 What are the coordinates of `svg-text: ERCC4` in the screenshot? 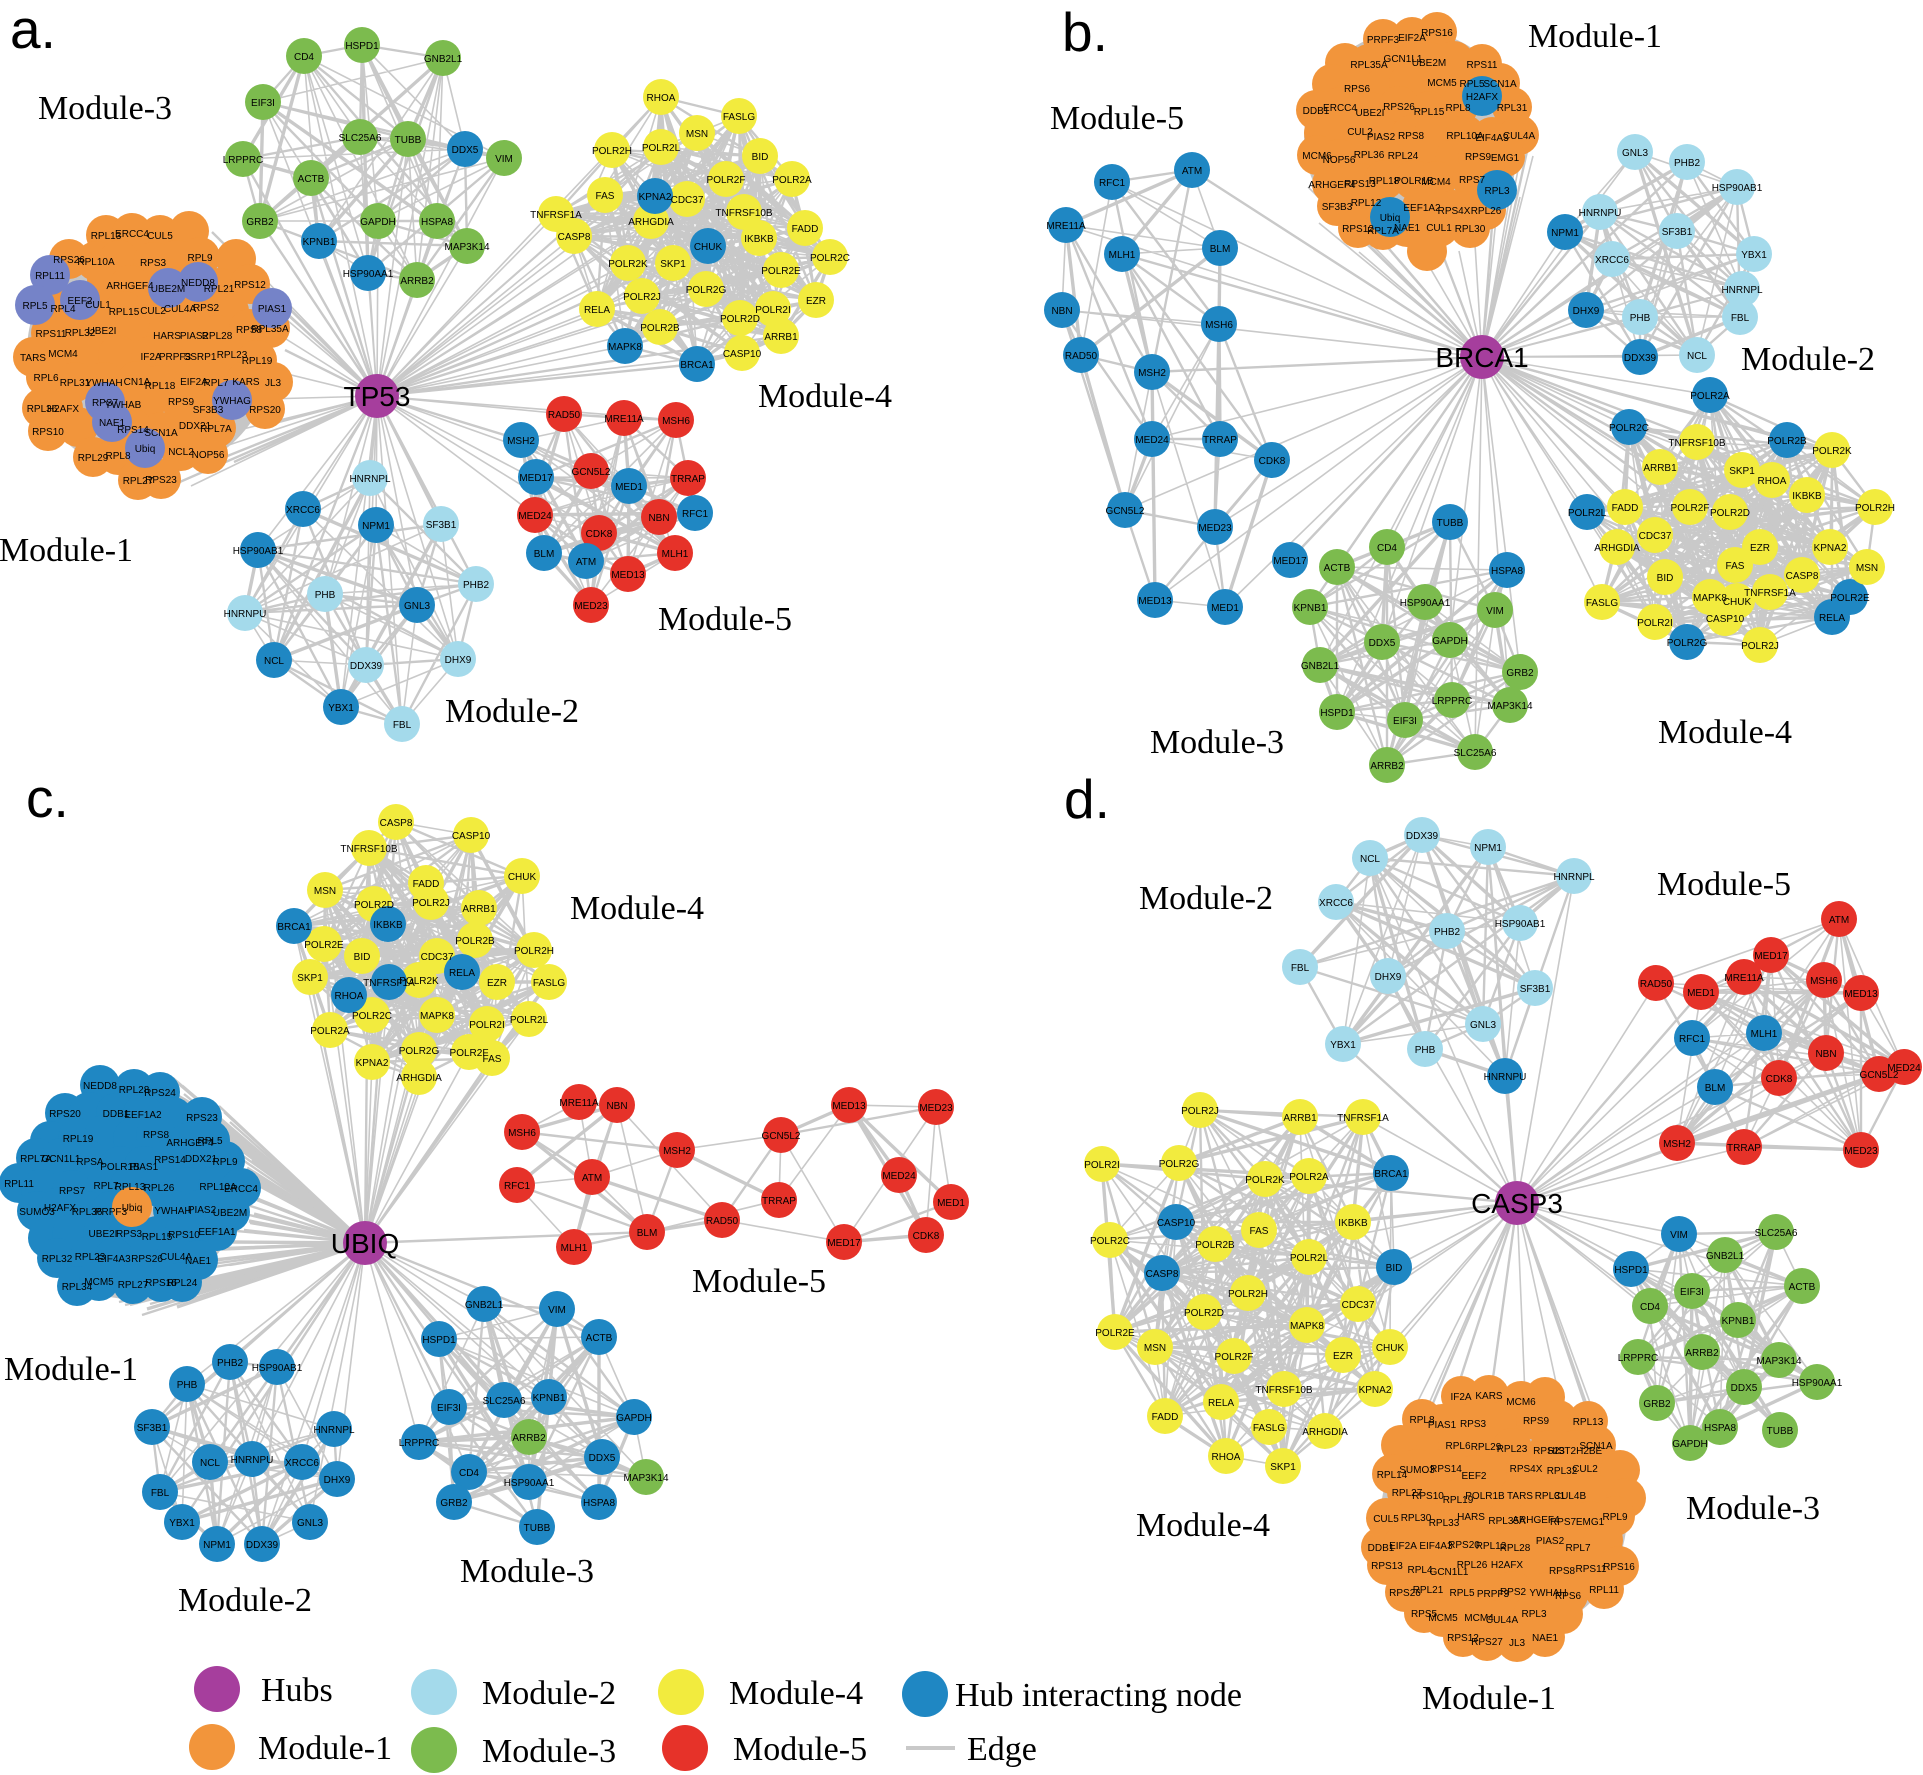 It's located at (1340, 108).